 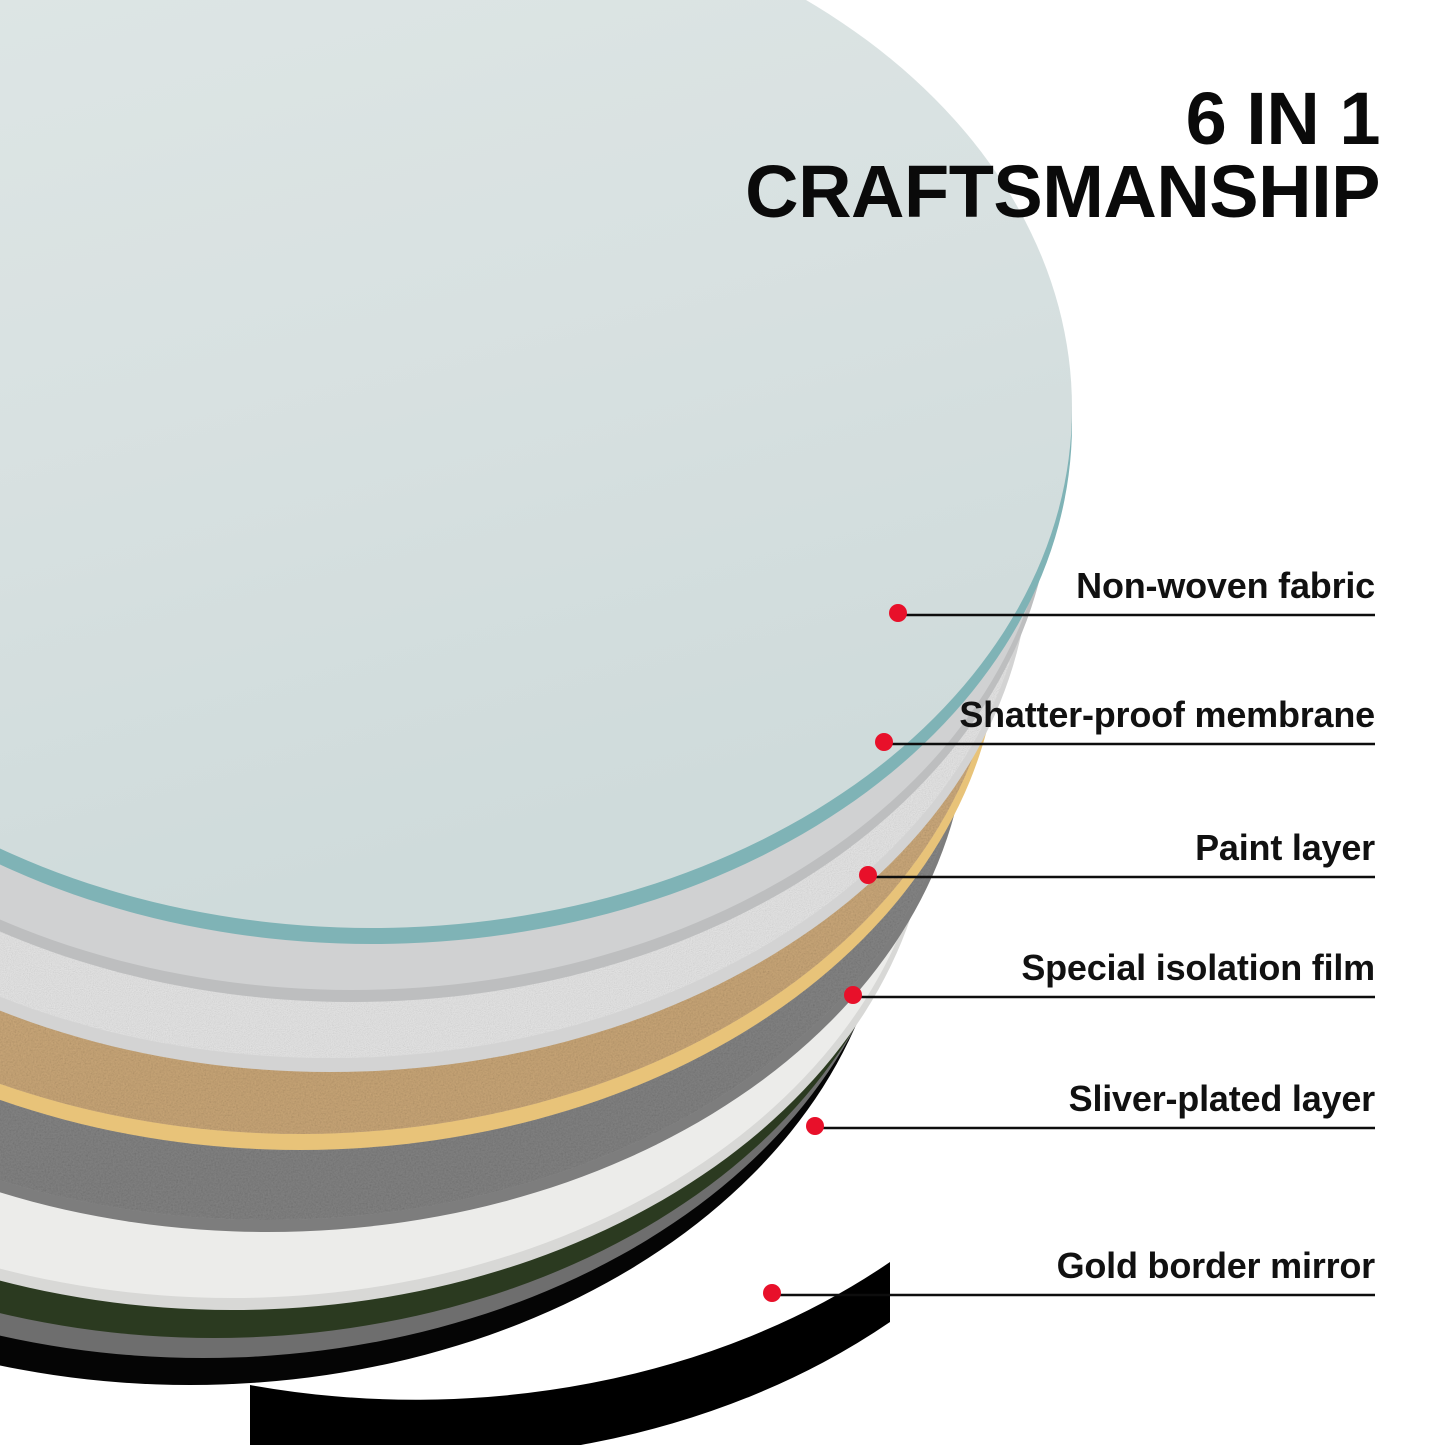 What do you see at coordinates (1222, 1098) in the screenshot?
I see `callout-label-sliver-plated-layer: Sliver-plated layer` at bounding box center [1222, 1098].